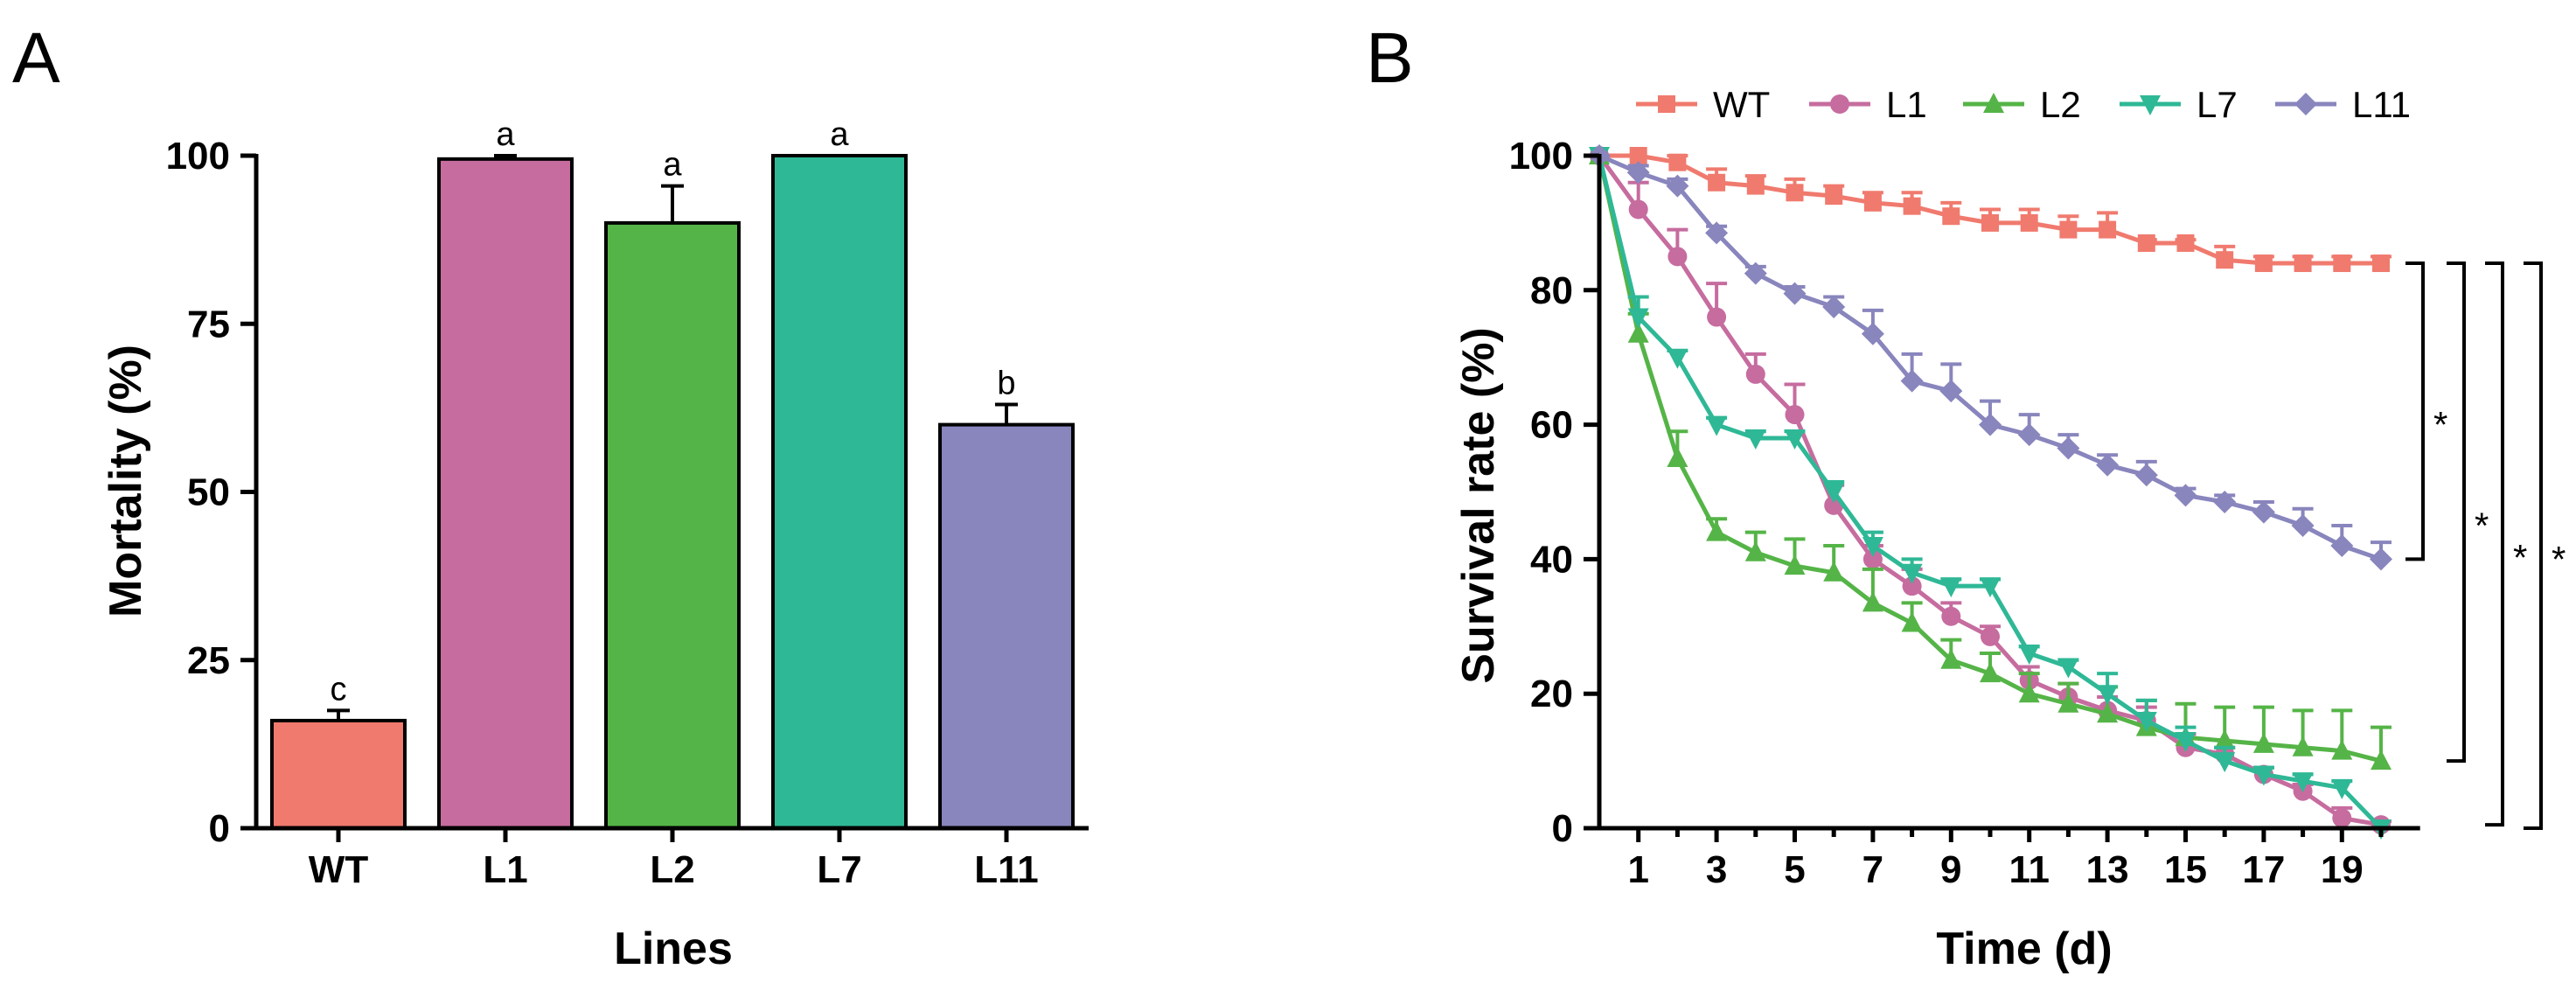  I want to click on legend-label-l7: L7, so click(2217, 104).